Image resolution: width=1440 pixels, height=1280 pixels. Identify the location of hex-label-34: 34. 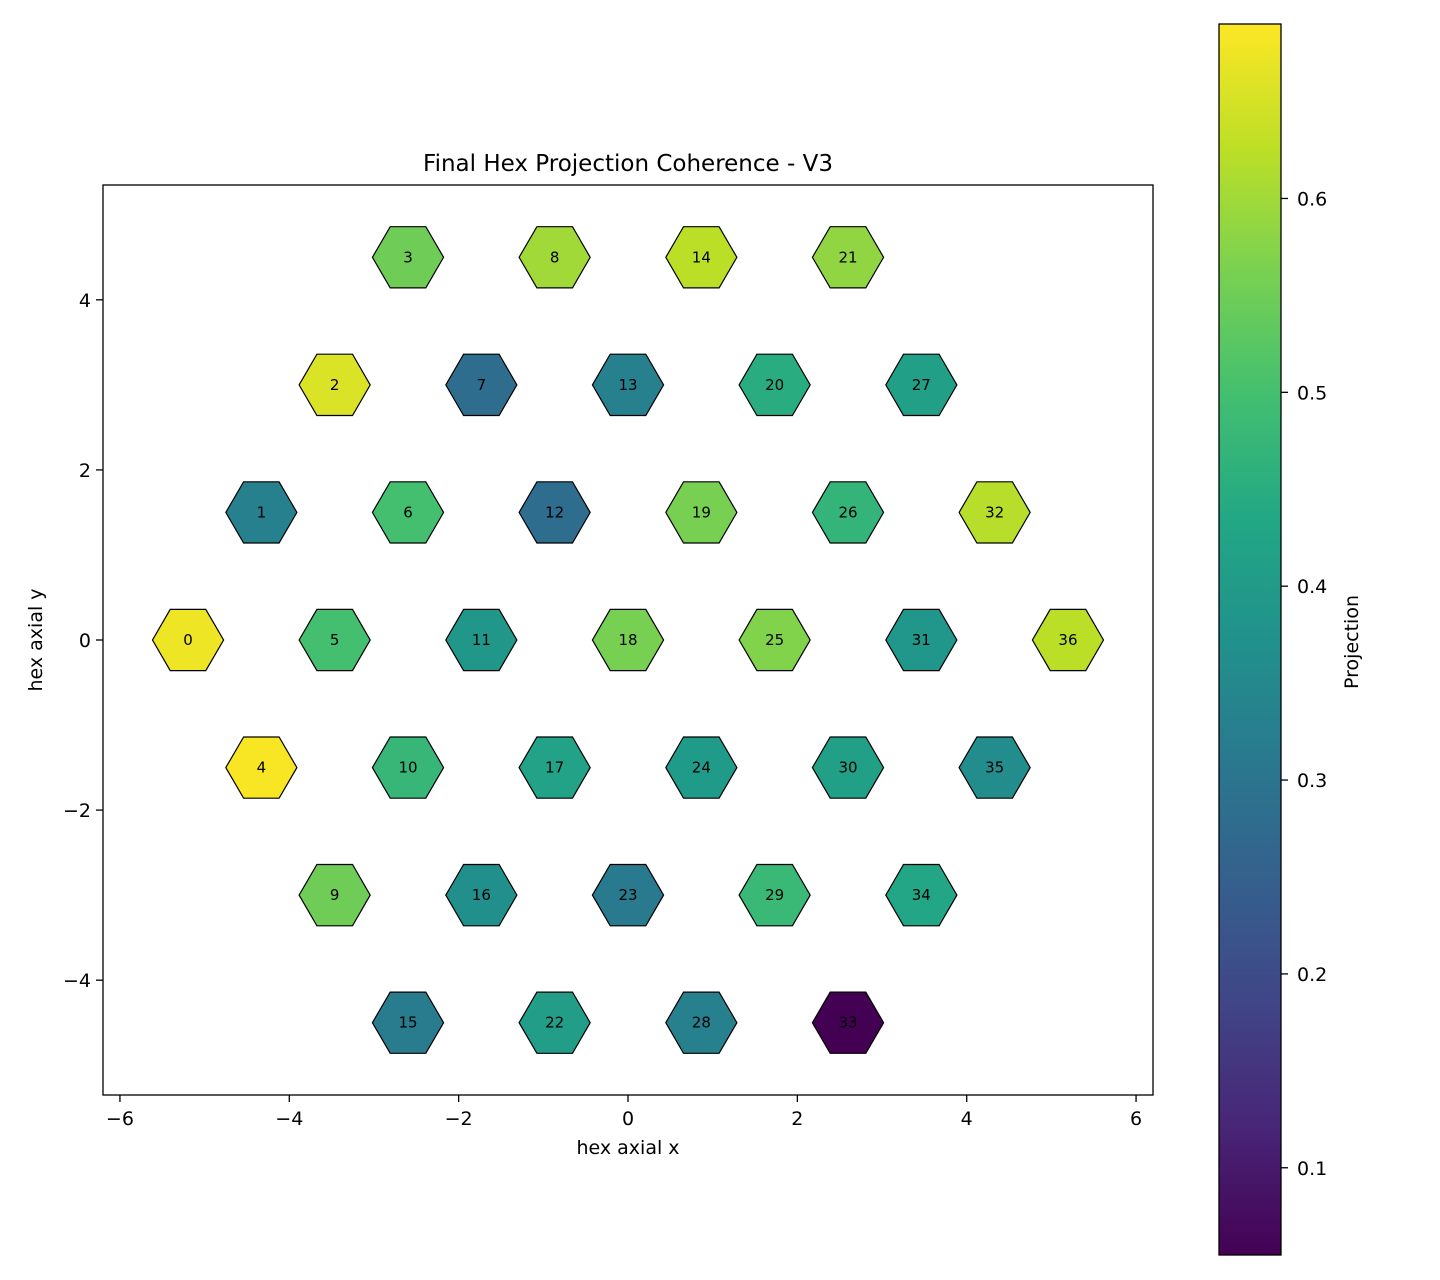
(921, 895).